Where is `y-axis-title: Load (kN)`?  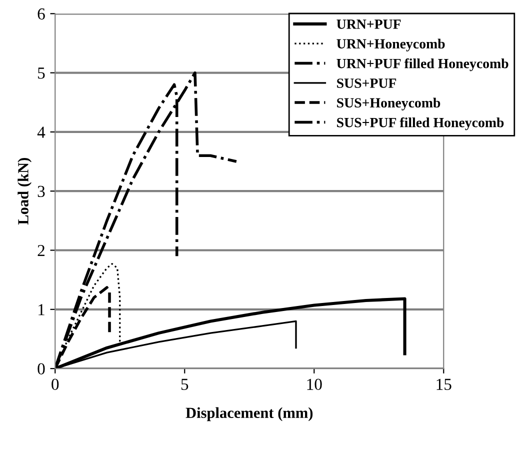 y-axis-title: Load (kN) is located at coordinates (25, 191).